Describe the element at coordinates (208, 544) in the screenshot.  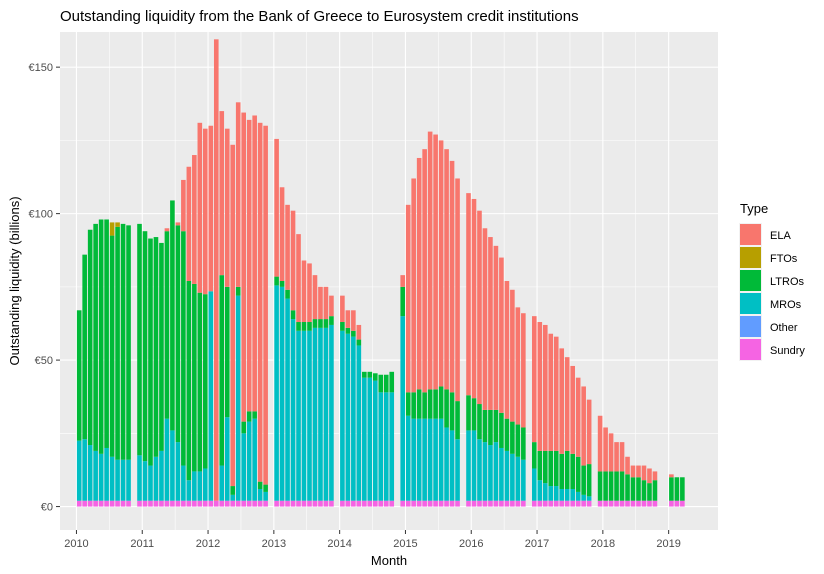
I see `x-tick-label: 2012` at that location.